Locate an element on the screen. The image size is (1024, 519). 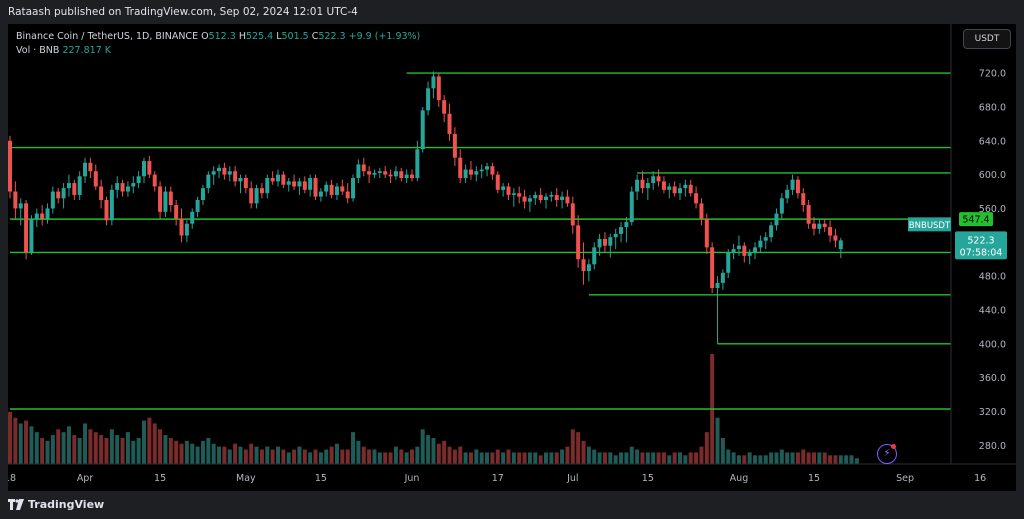
currency-button: USDT is located at coordinates (987, 39).